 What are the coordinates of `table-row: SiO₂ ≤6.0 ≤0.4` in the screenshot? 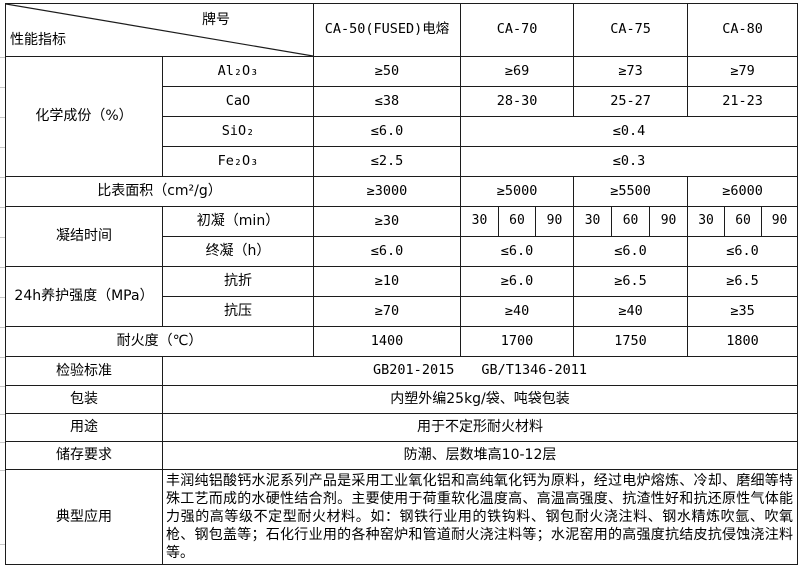 It's located at (402, 131).